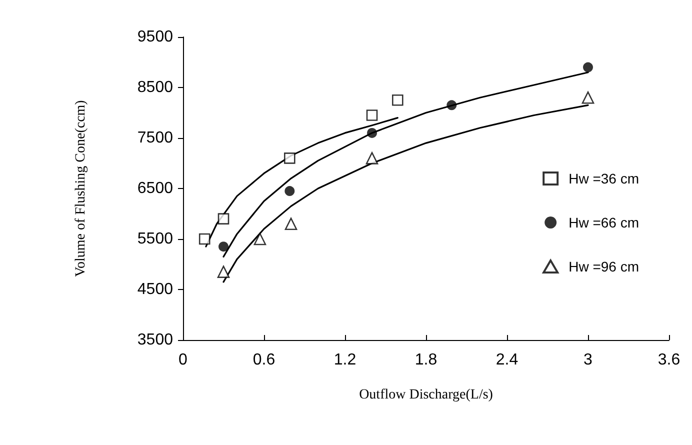 This screenshot has height=445, width=692. Describe the element at coordinates (81, 188) in the screenshot. I see `y-axis-title: Volume of Flushing Cone(ccm)` at that location.